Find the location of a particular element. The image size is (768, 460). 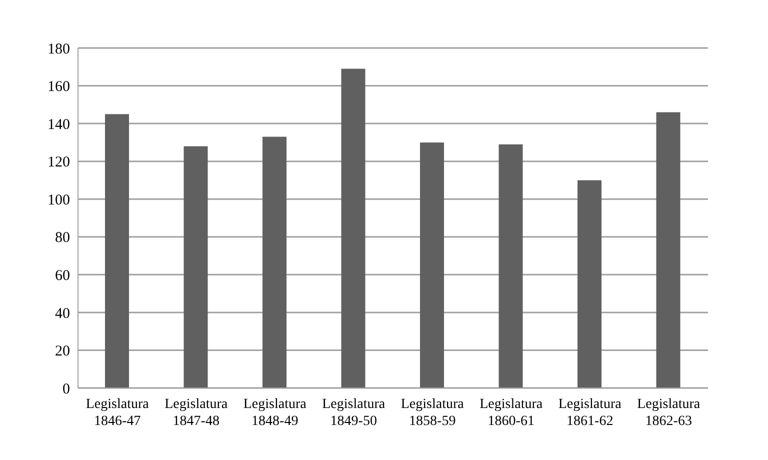

y-tick-label: 160 is located at coordinates (59, 87).